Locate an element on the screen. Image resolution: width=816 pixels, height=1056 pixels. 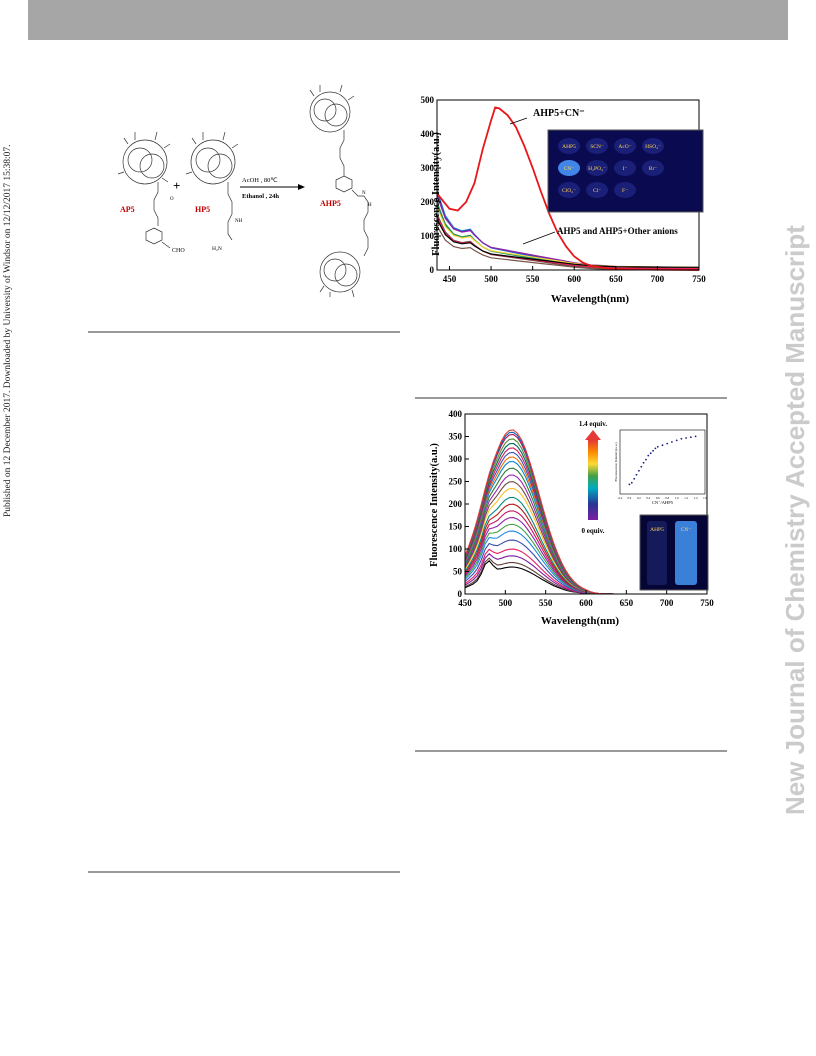
inset-x-tick: 0.6 is located at coordinates (658, 498).